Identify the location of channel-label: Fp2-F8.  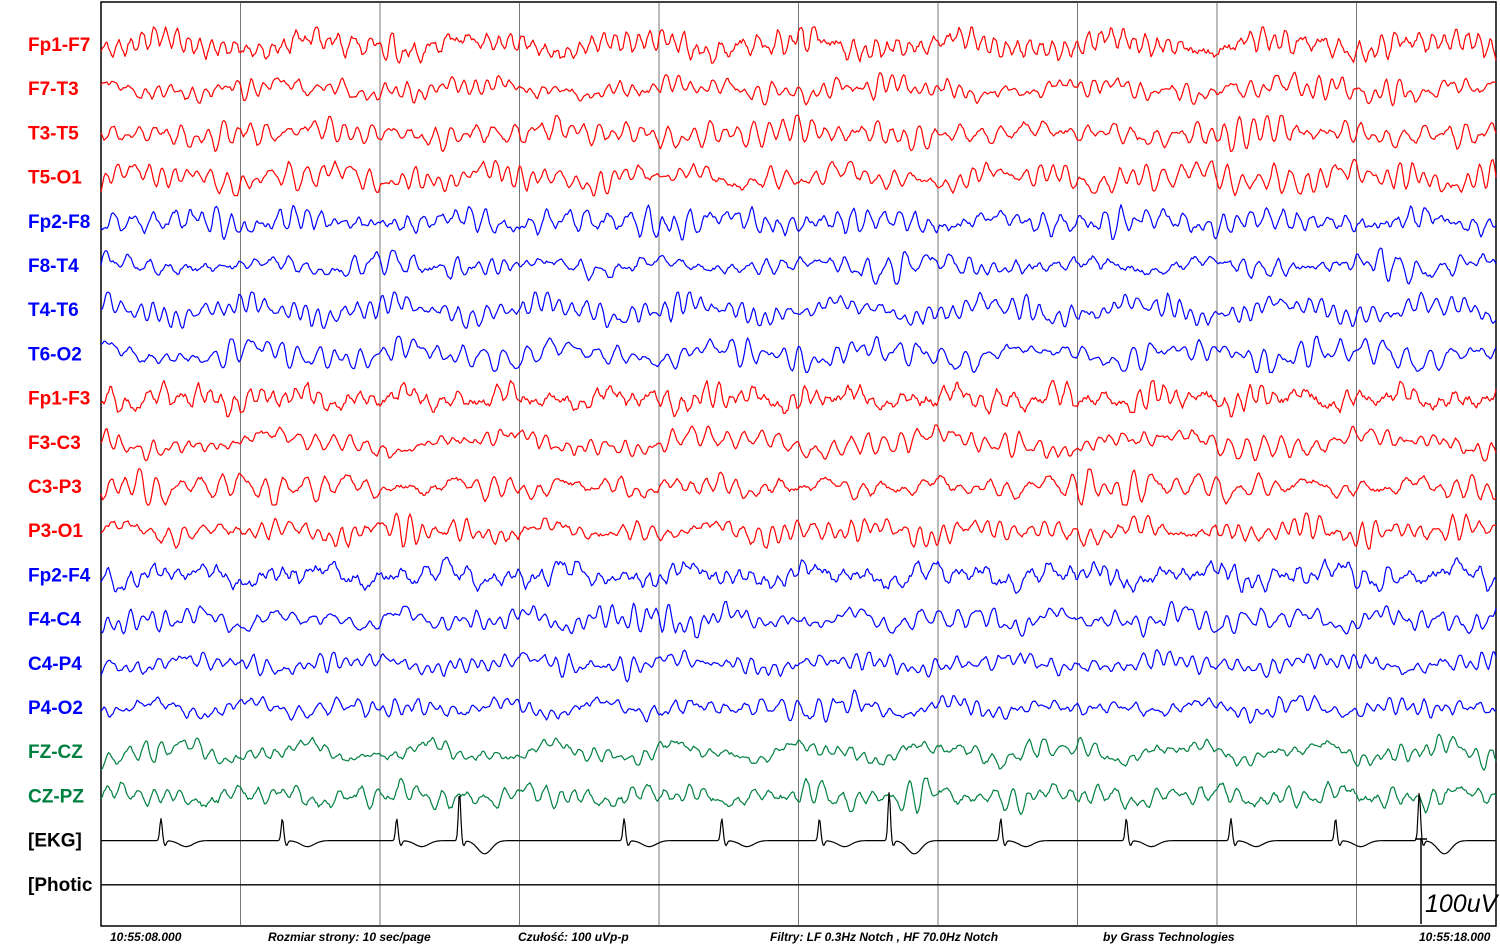
(59, 222).